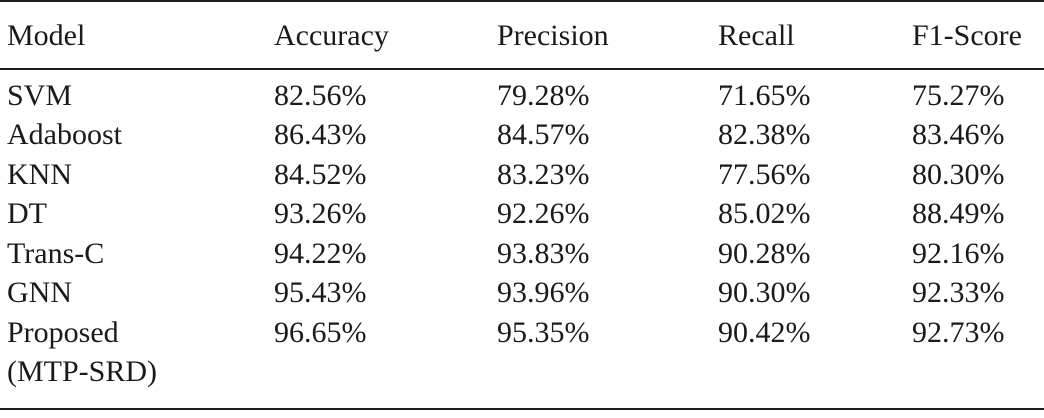 This screenshot has height=418, width=1044. What do you see at coordinates (543, 332) in the screenshot?
I see `cell-precision: 95.35%` at bounding box center [543, 332].